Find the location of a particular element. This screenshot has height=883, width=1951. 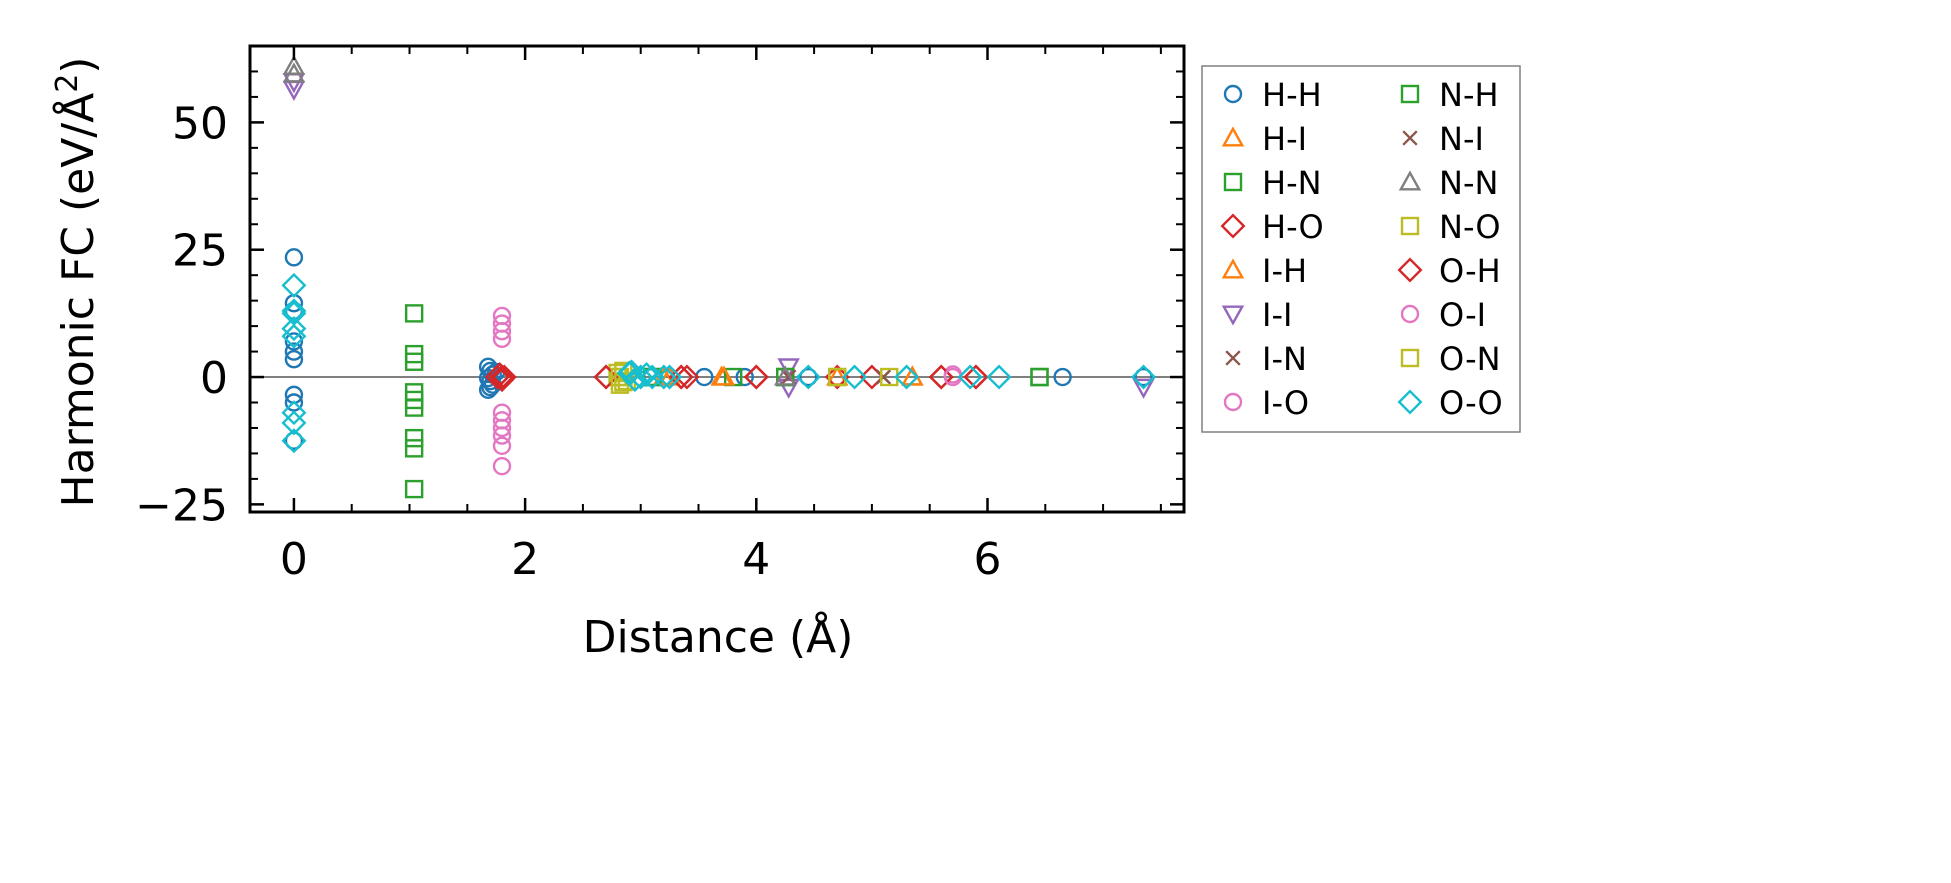

series-h-h is located at coordinates (718, 349).